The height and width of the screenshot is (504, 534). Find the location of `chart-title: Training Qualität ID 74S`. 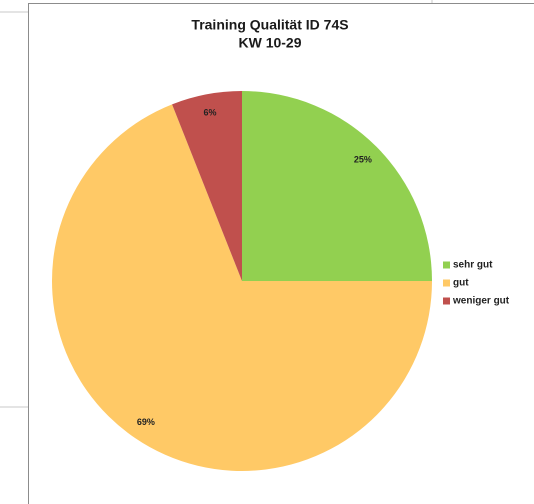

chart-title: Training Qualität ID 74S is located at coordinates (269, 25).